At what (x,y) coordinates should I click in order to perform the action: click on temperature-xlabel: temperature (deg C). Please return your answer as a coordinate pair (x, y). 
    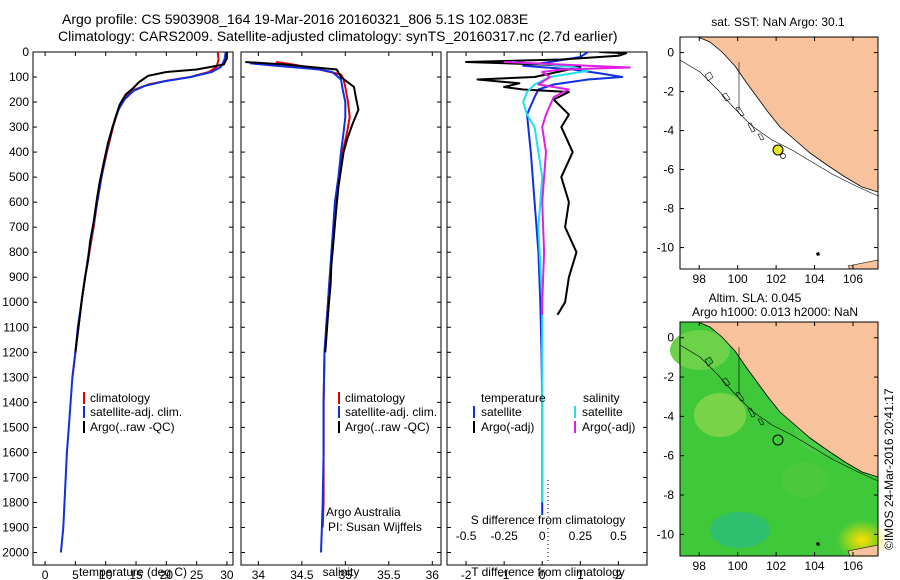
    Looking at the image, I should click on (133, 572).